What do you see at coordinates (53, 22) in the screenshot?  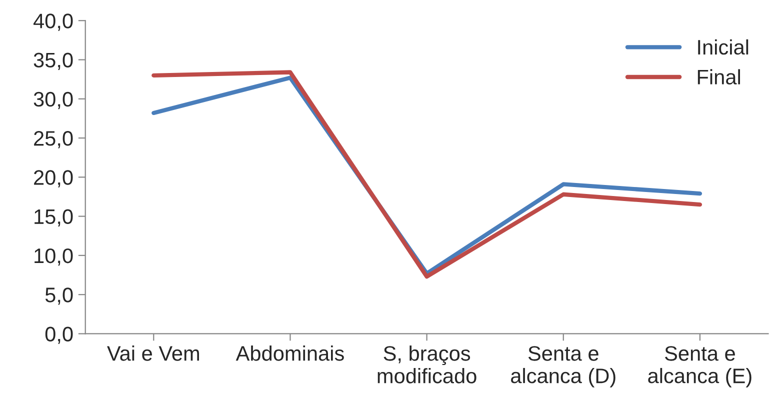 I see `y-tick-label: 40,0` at bounding box center [53, 22].